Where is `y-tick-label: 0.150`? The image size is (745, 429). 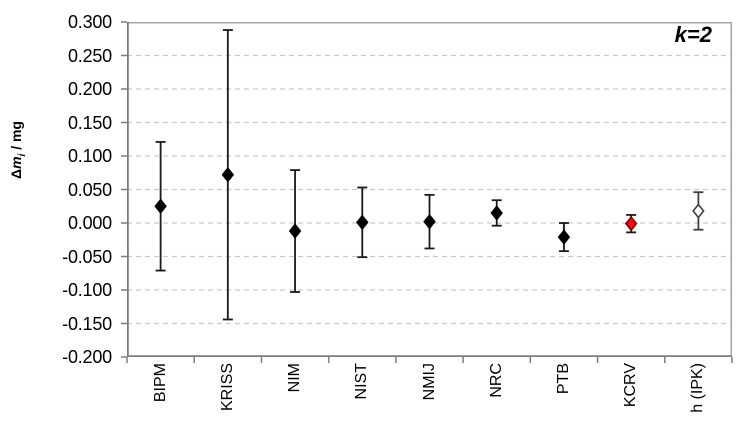
y-tick-label: 0.150 is located at coordinates (89, 122).